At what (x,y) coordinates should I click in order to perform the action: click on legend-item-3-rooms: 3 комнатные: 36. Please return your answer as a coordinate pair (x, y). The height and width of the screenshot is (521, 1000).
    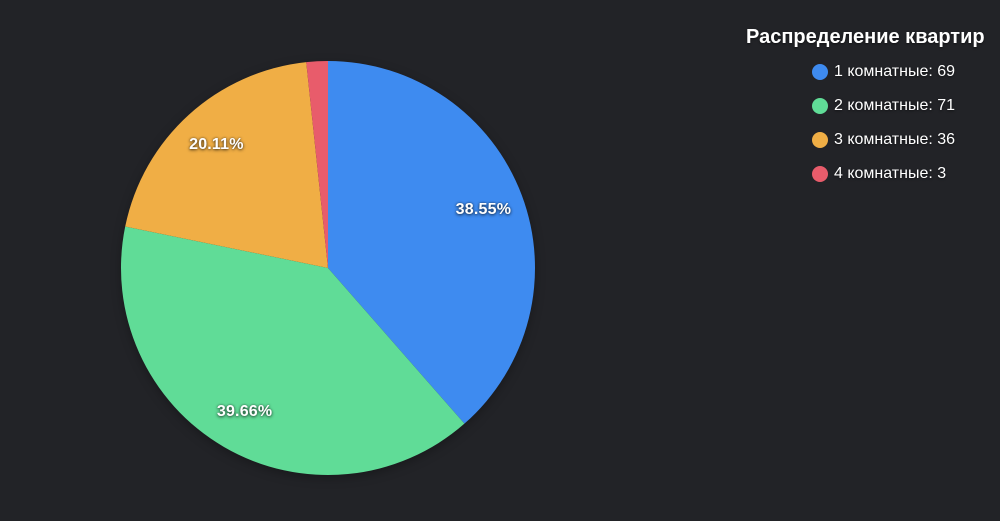
    Looking at the image, I should click on (898, 140).